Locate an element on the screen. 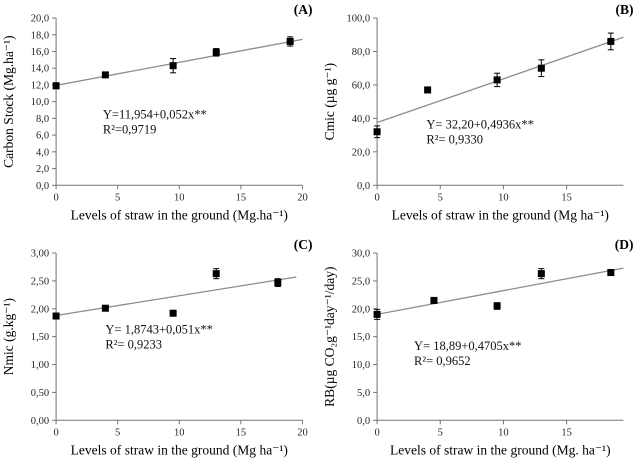 The width and height of the screenshot is (641, 471). r-squared-label: R²= 0,9233 is located at coordinates (133, 345).